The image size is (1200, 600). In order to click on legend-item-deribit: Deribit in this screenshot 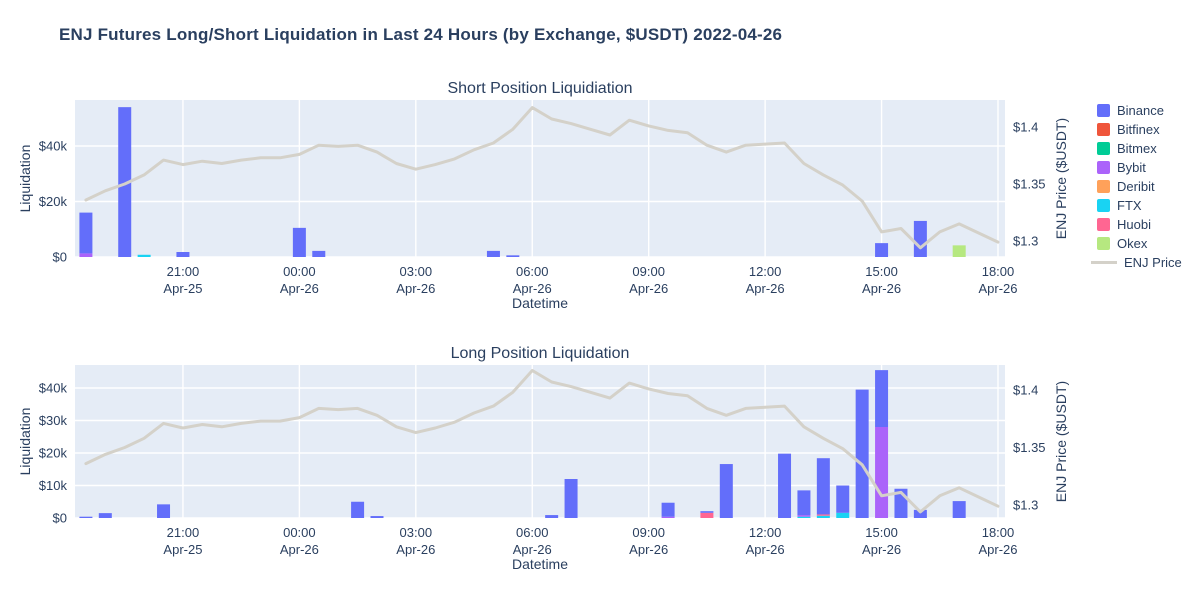, I will do `click(1139, 186)`.